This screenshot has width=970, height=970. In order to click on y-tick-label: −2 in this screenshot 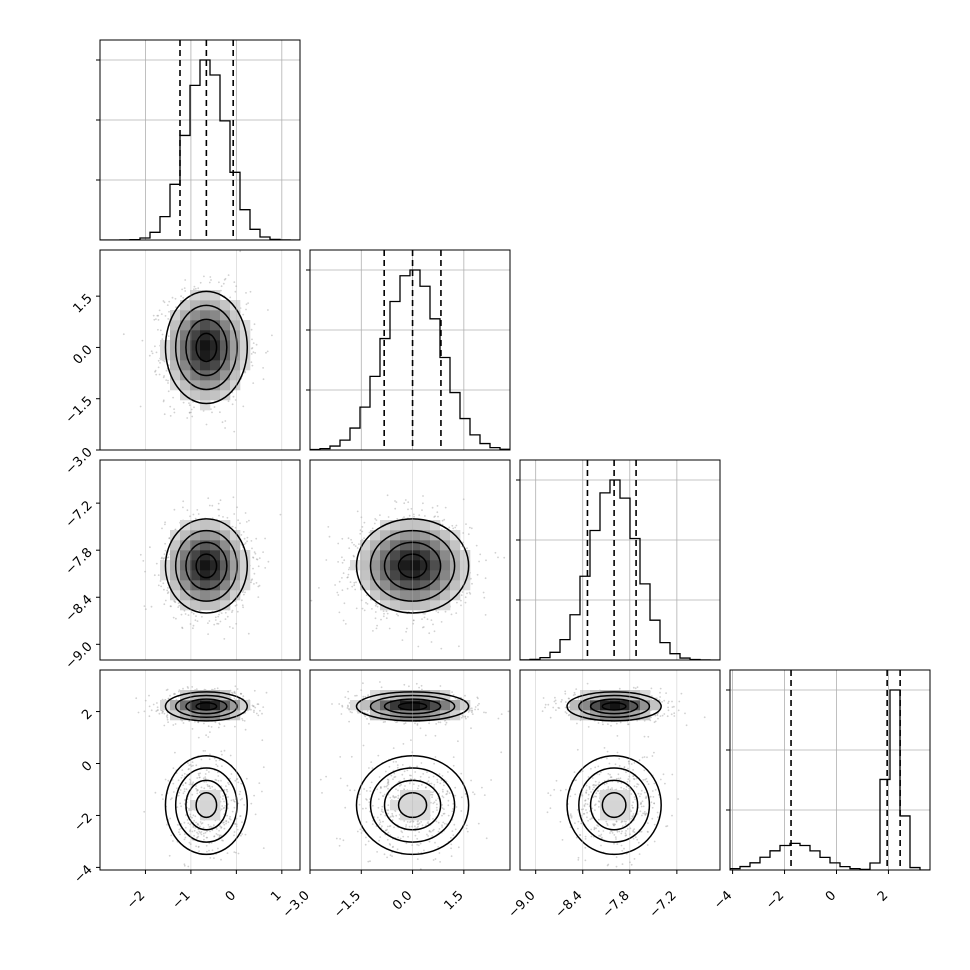, I will do `click(83, 823)`.